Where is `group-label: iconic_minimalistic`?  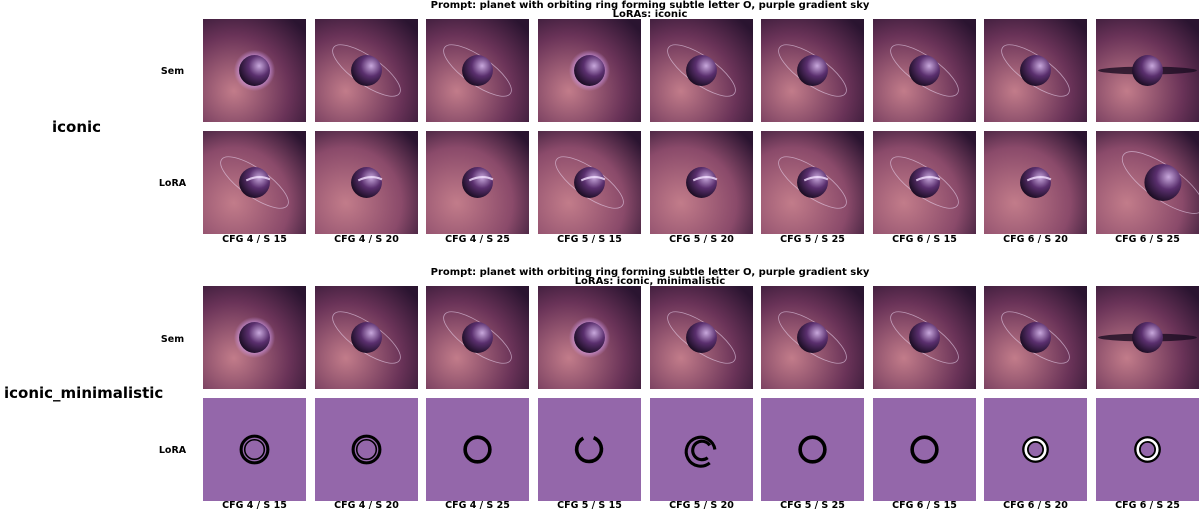
group-label: iconic_minimalistic is located at coordinates (84, 393).